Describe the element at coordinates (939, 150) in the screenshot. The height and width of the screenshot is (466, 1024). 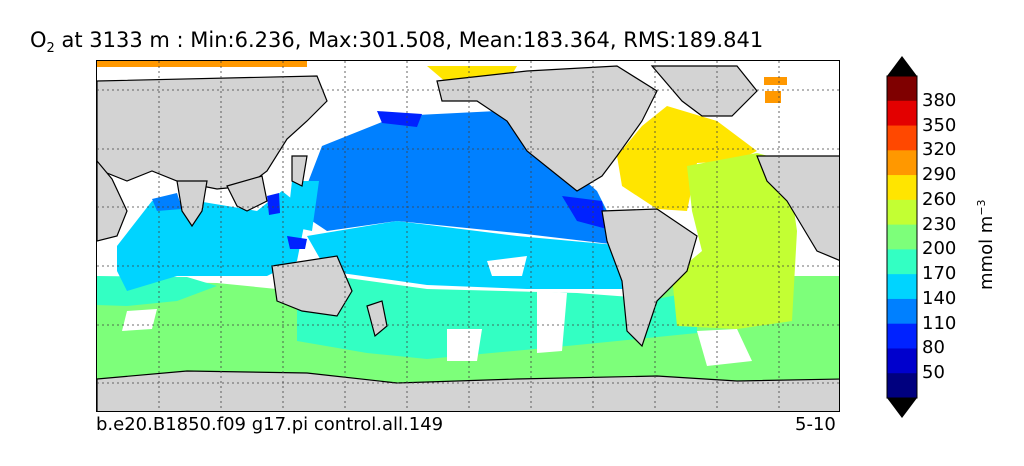
I see `colorbar-tick-label: 320` at that location.